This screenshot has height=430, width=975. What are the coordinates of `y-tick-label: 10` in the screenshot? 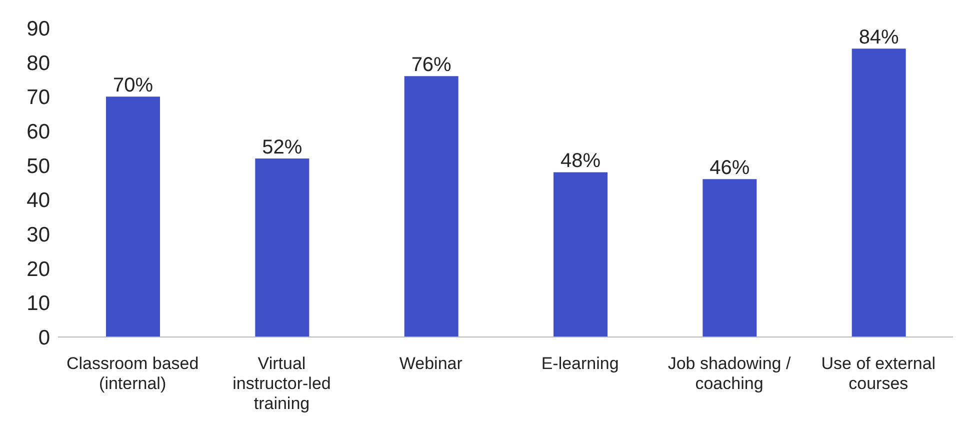 It's located at (38, 304).